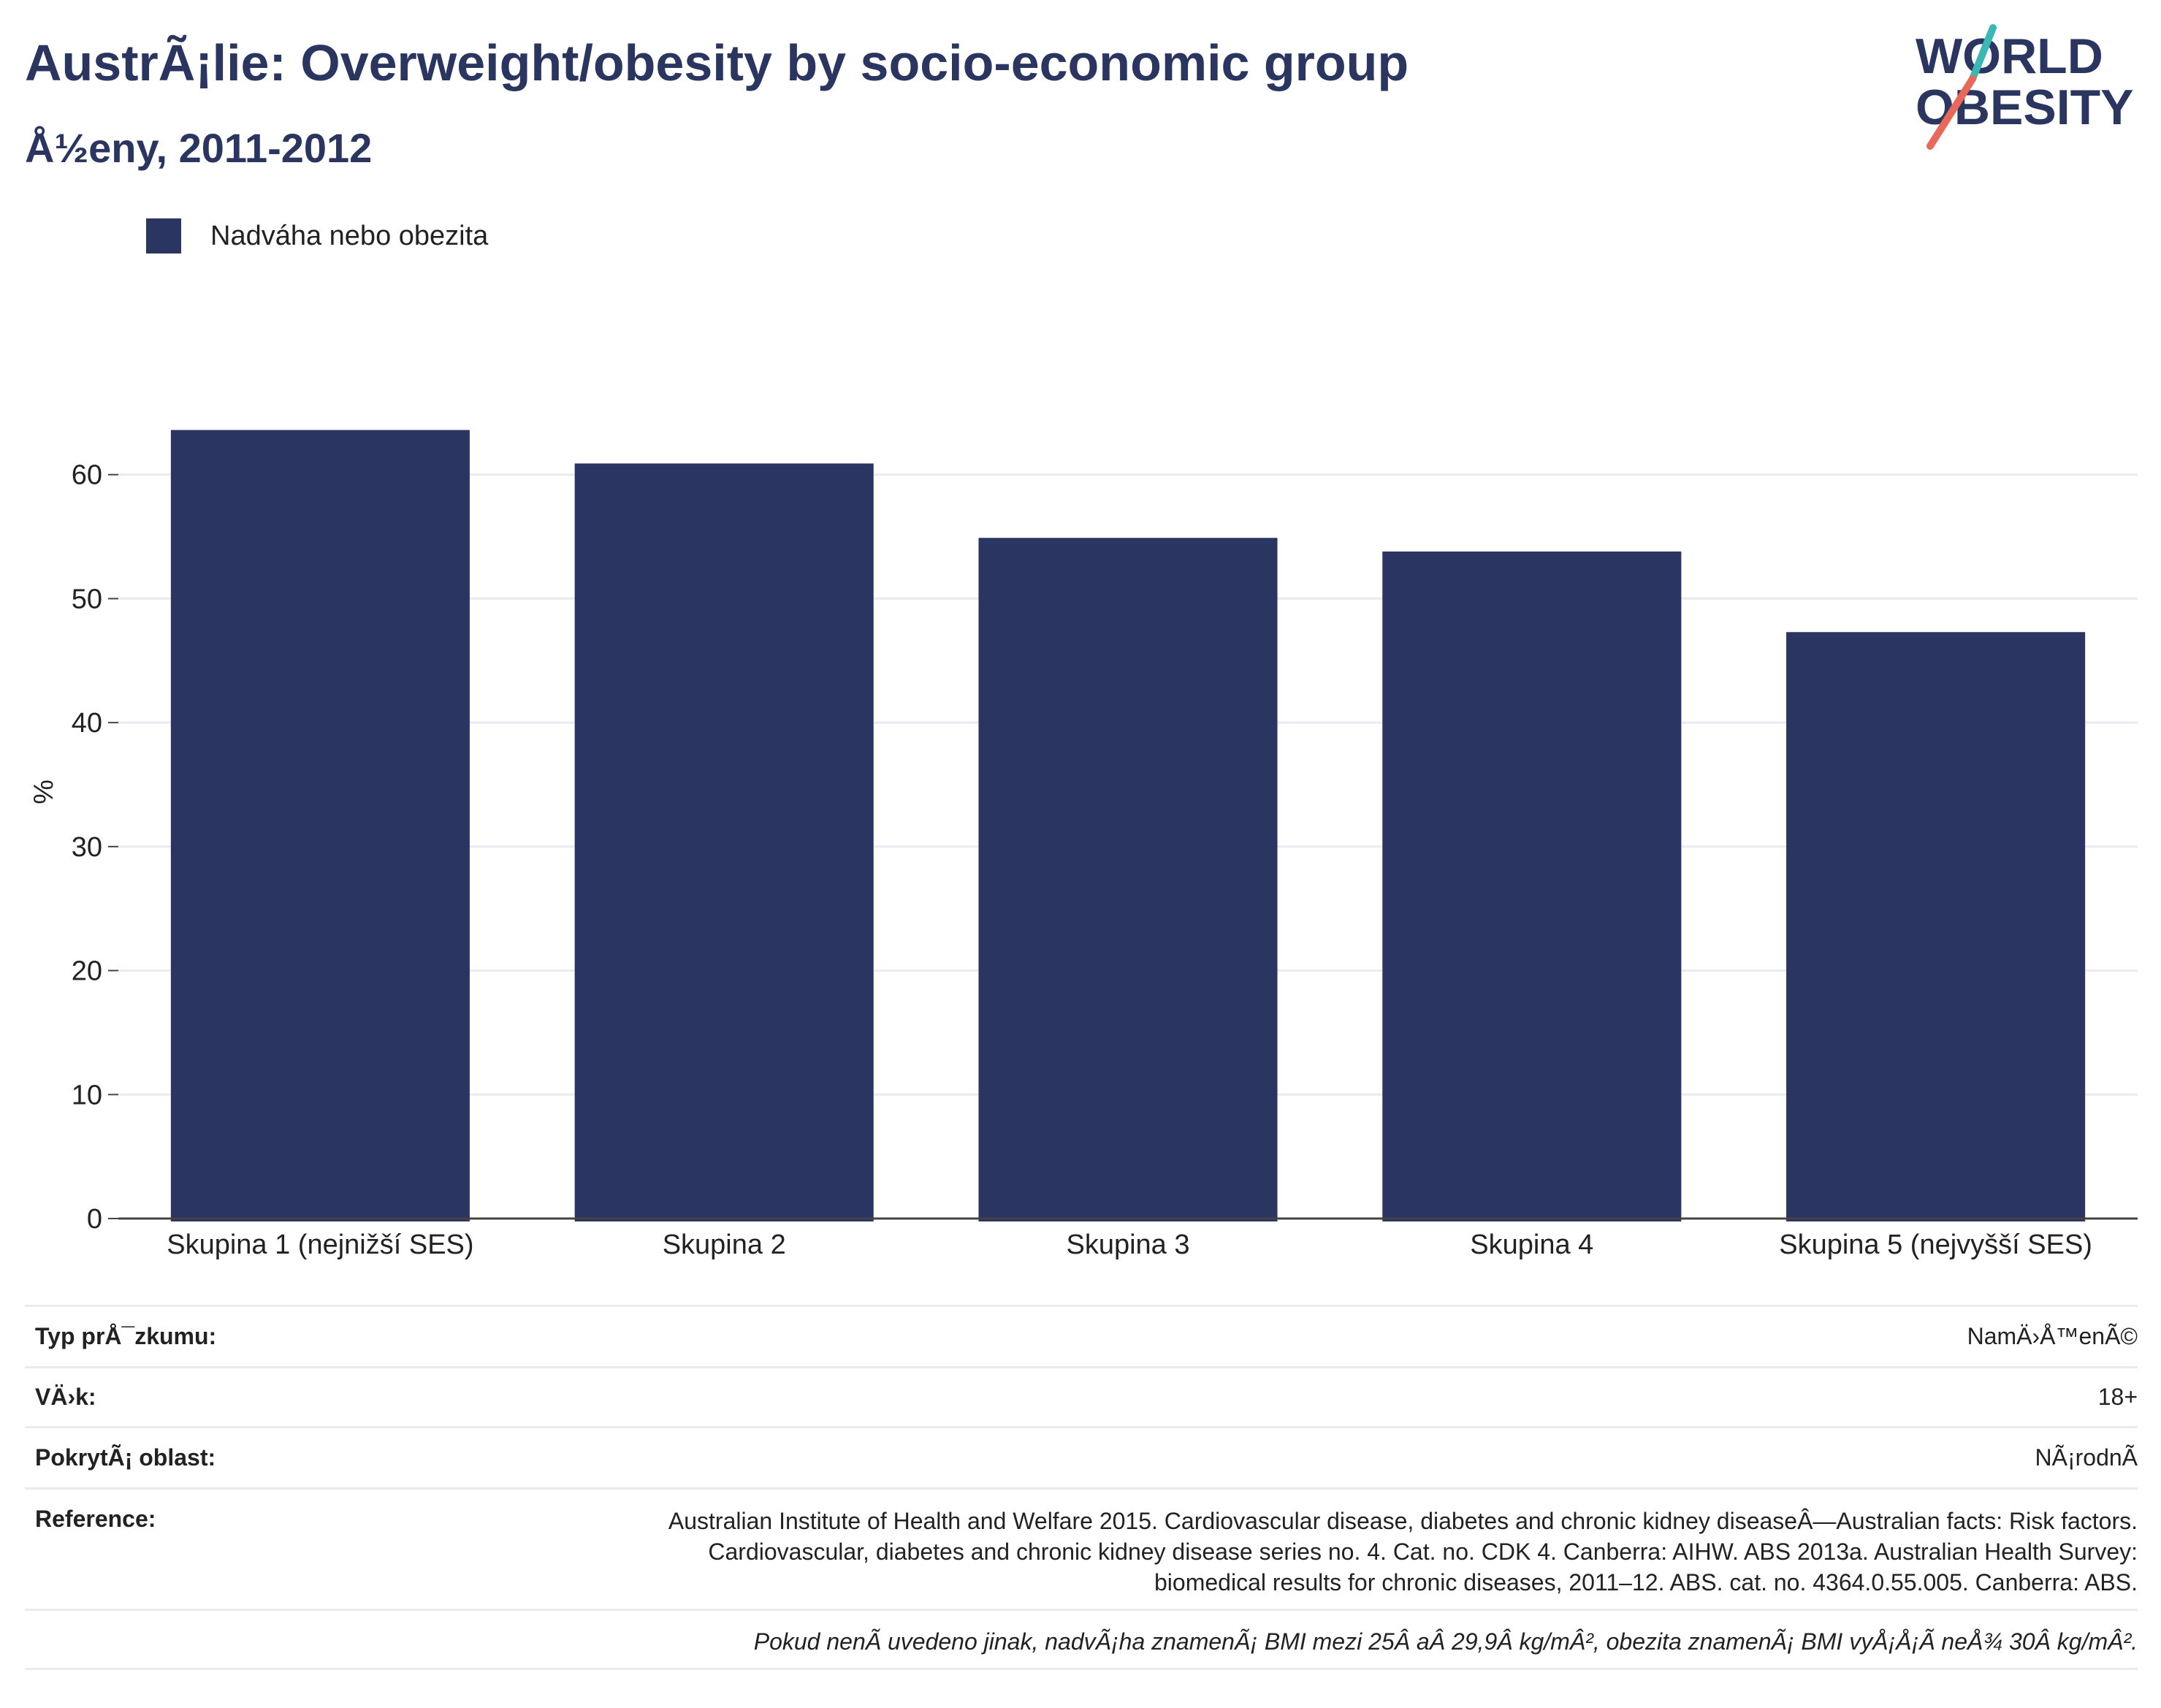  Describe the element at coordinates (96, 1519) in the screenshot. I see `meta-key: Reference:` at that location.